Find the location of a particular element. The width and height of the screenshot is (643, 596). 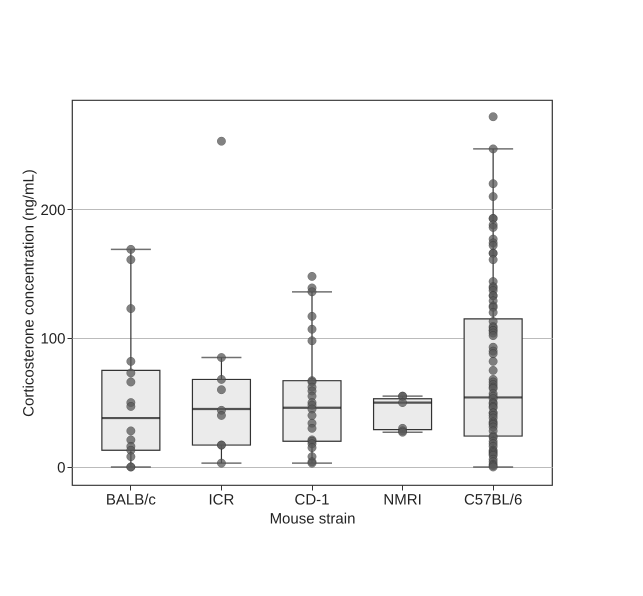

x-tick-label: CD-1 is located at coordinates (312, 500).